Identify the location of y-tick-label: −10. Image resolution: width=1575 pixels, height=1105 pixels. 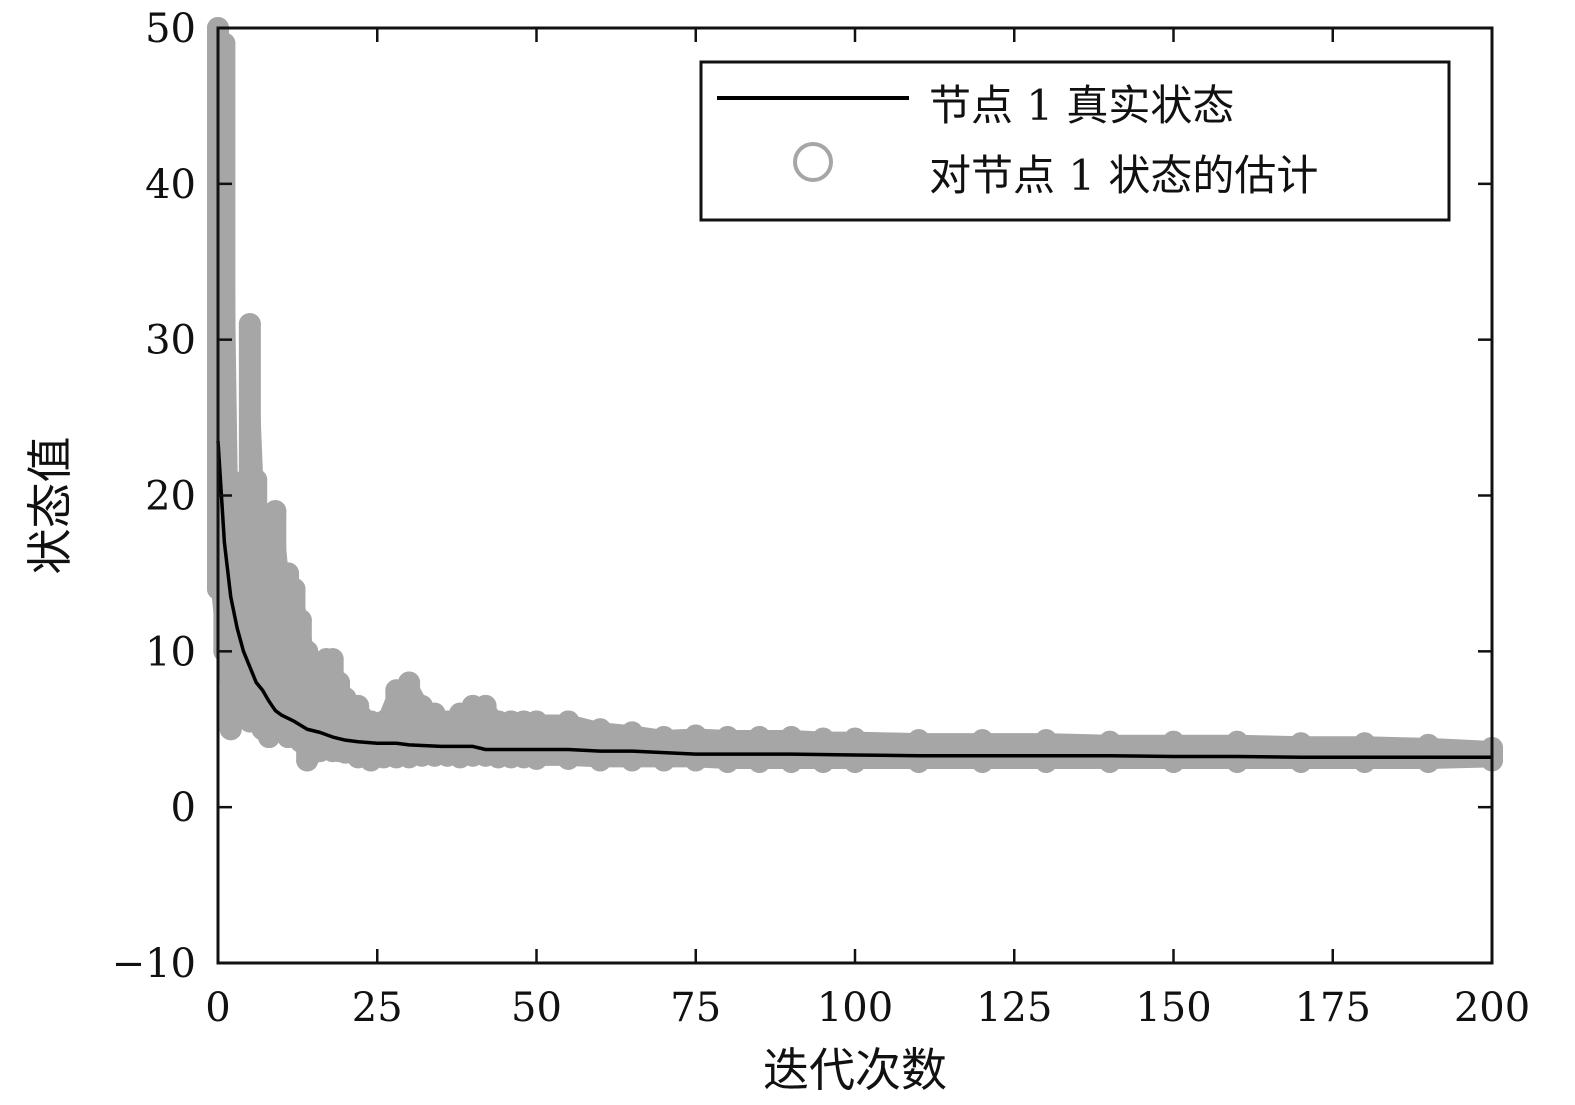
(154, 964).